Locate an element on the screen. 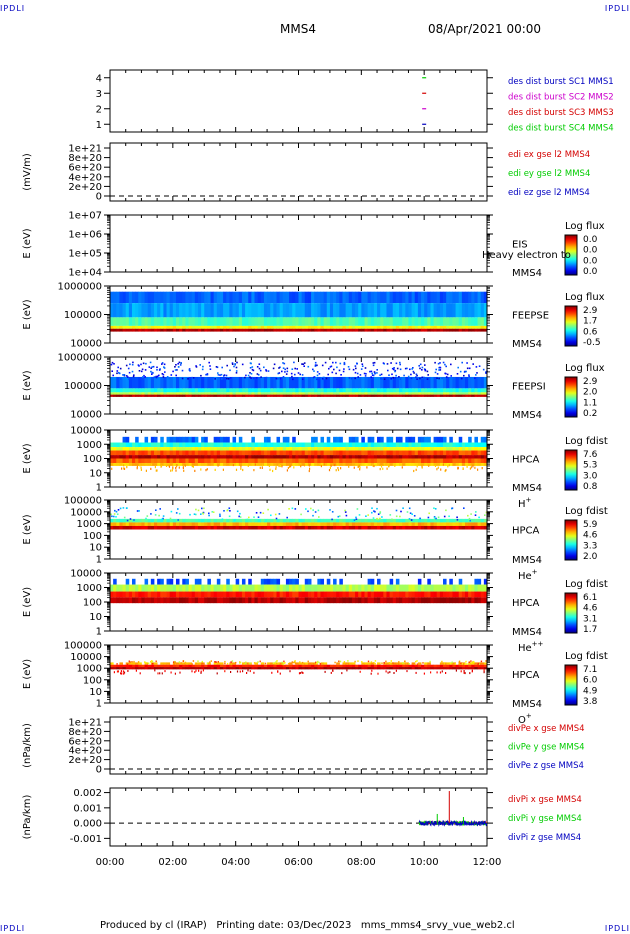 This screenshot has width=630, height=934. ytick-label: 100 is located at coordinates (92, 536).